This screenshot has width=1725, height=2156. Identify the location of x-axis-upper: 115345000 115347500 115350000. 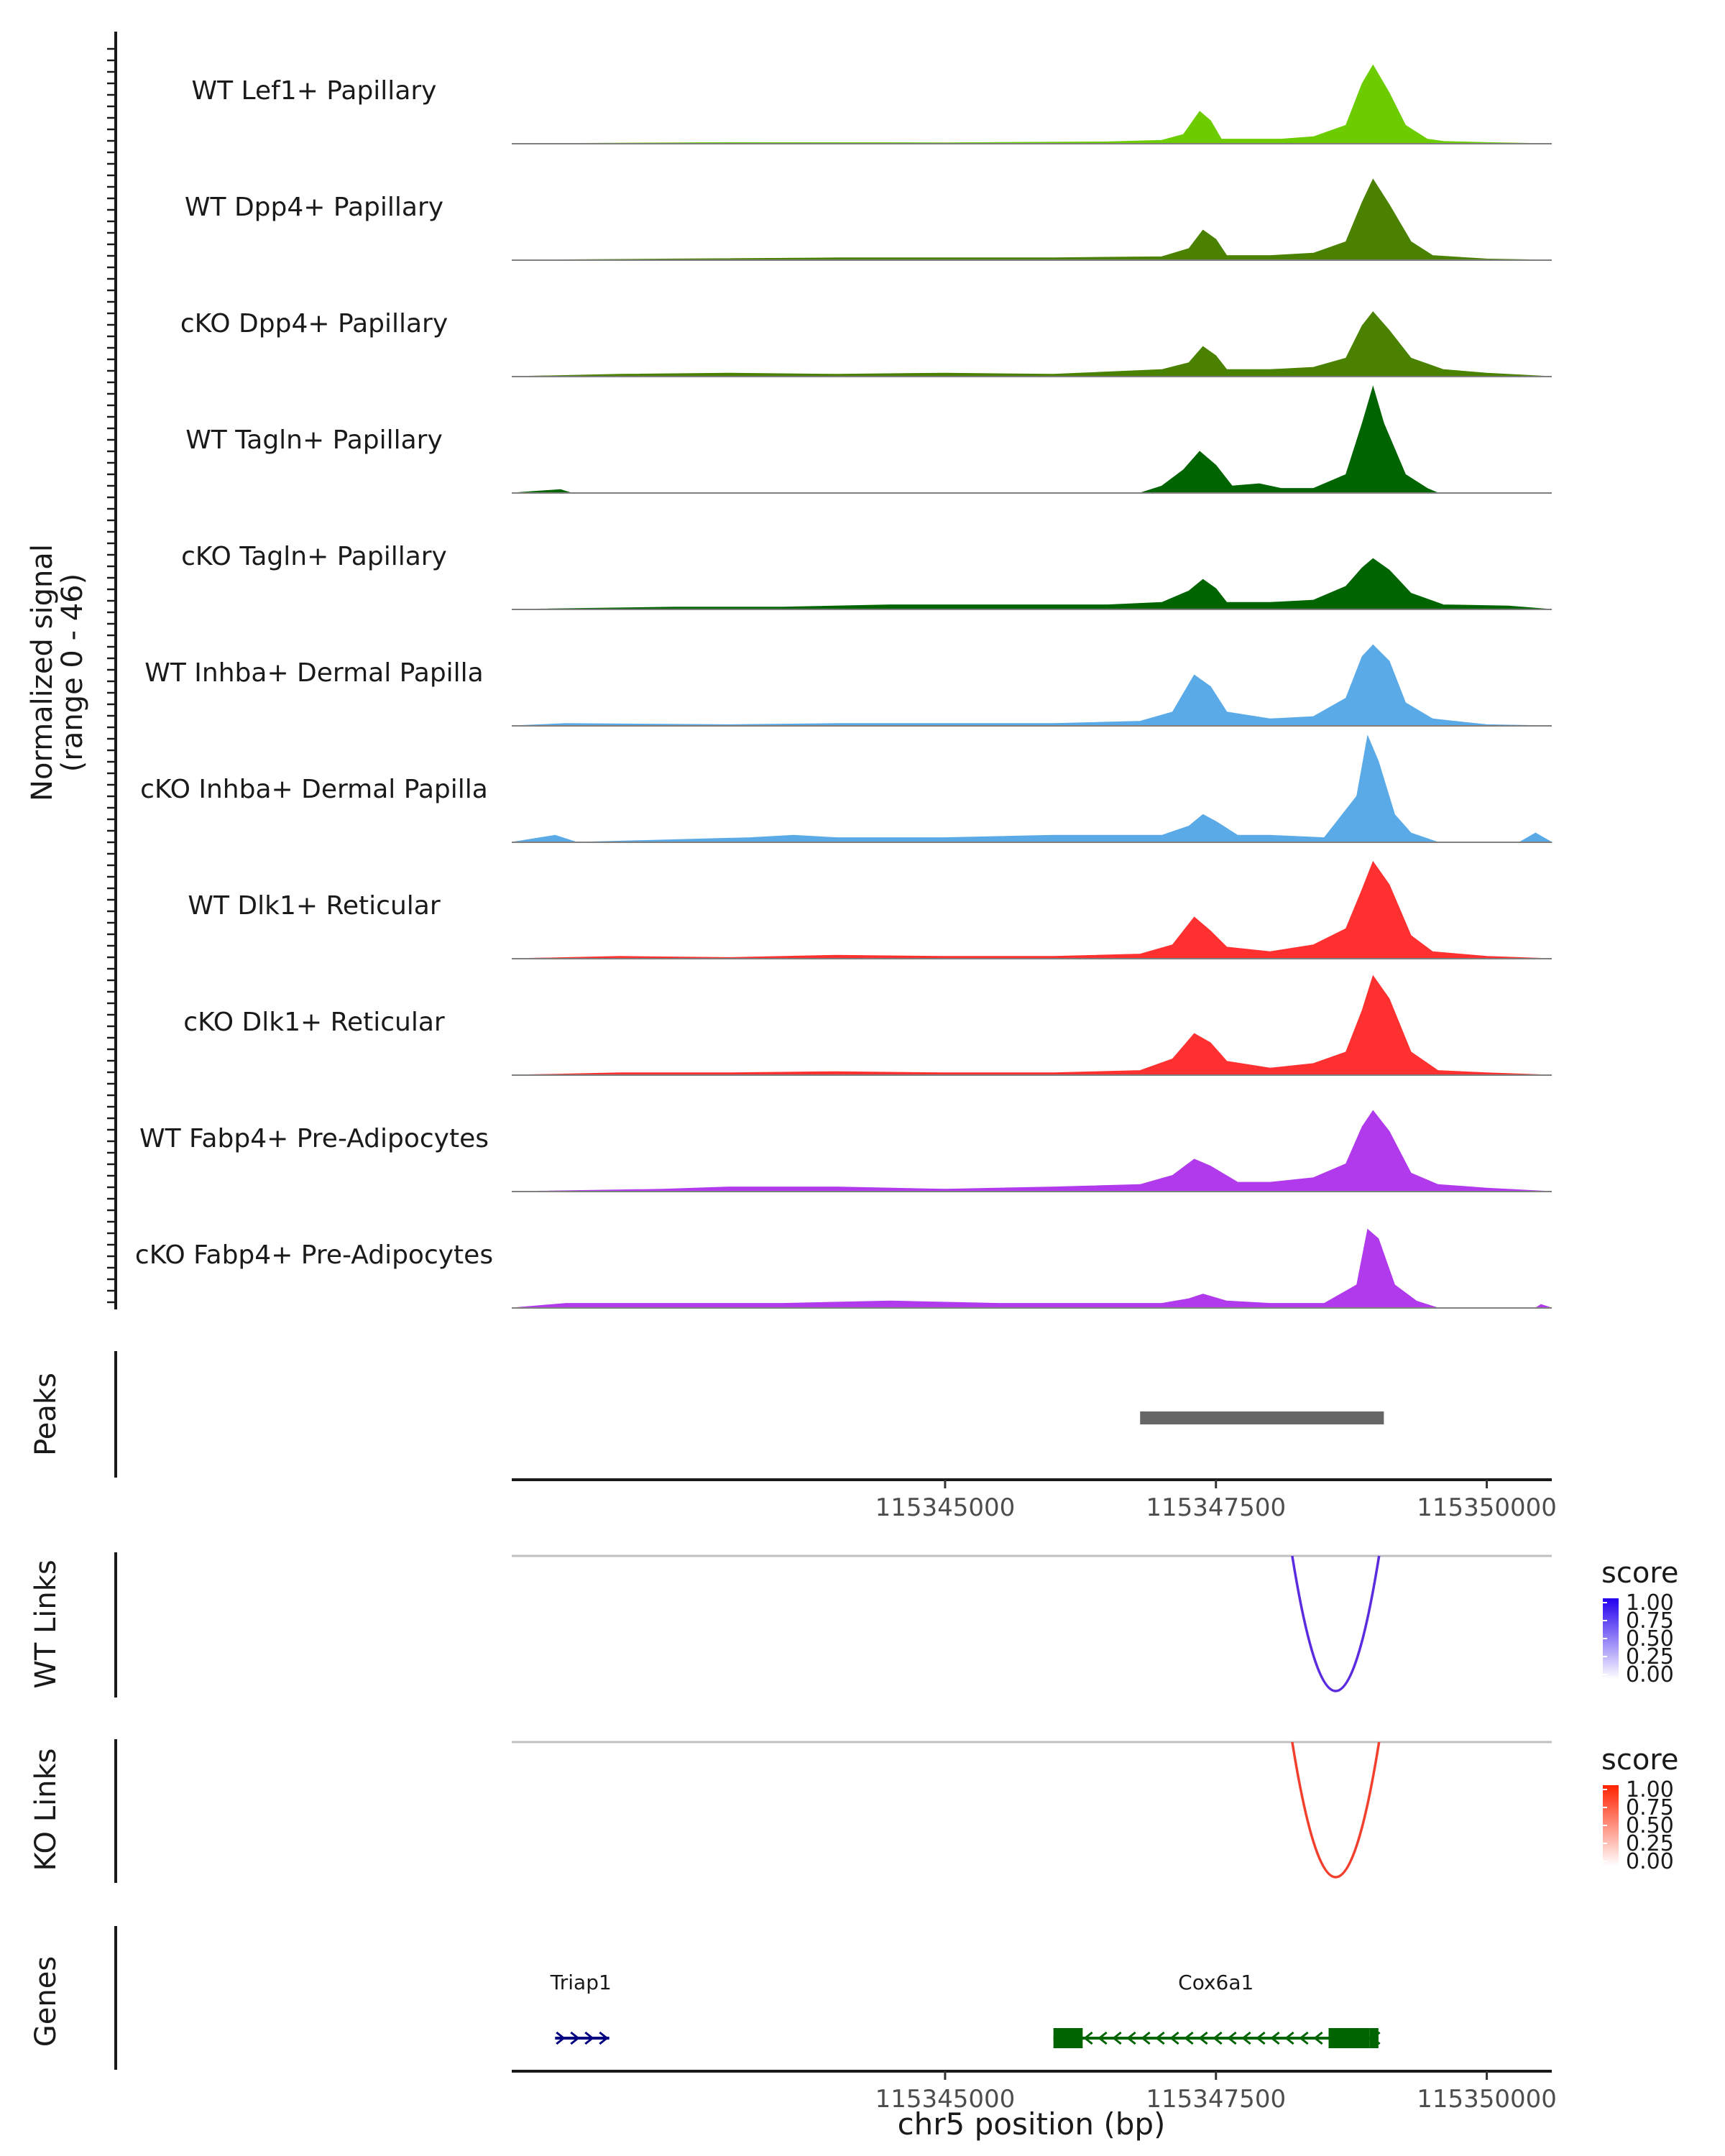
(1216, 1501).